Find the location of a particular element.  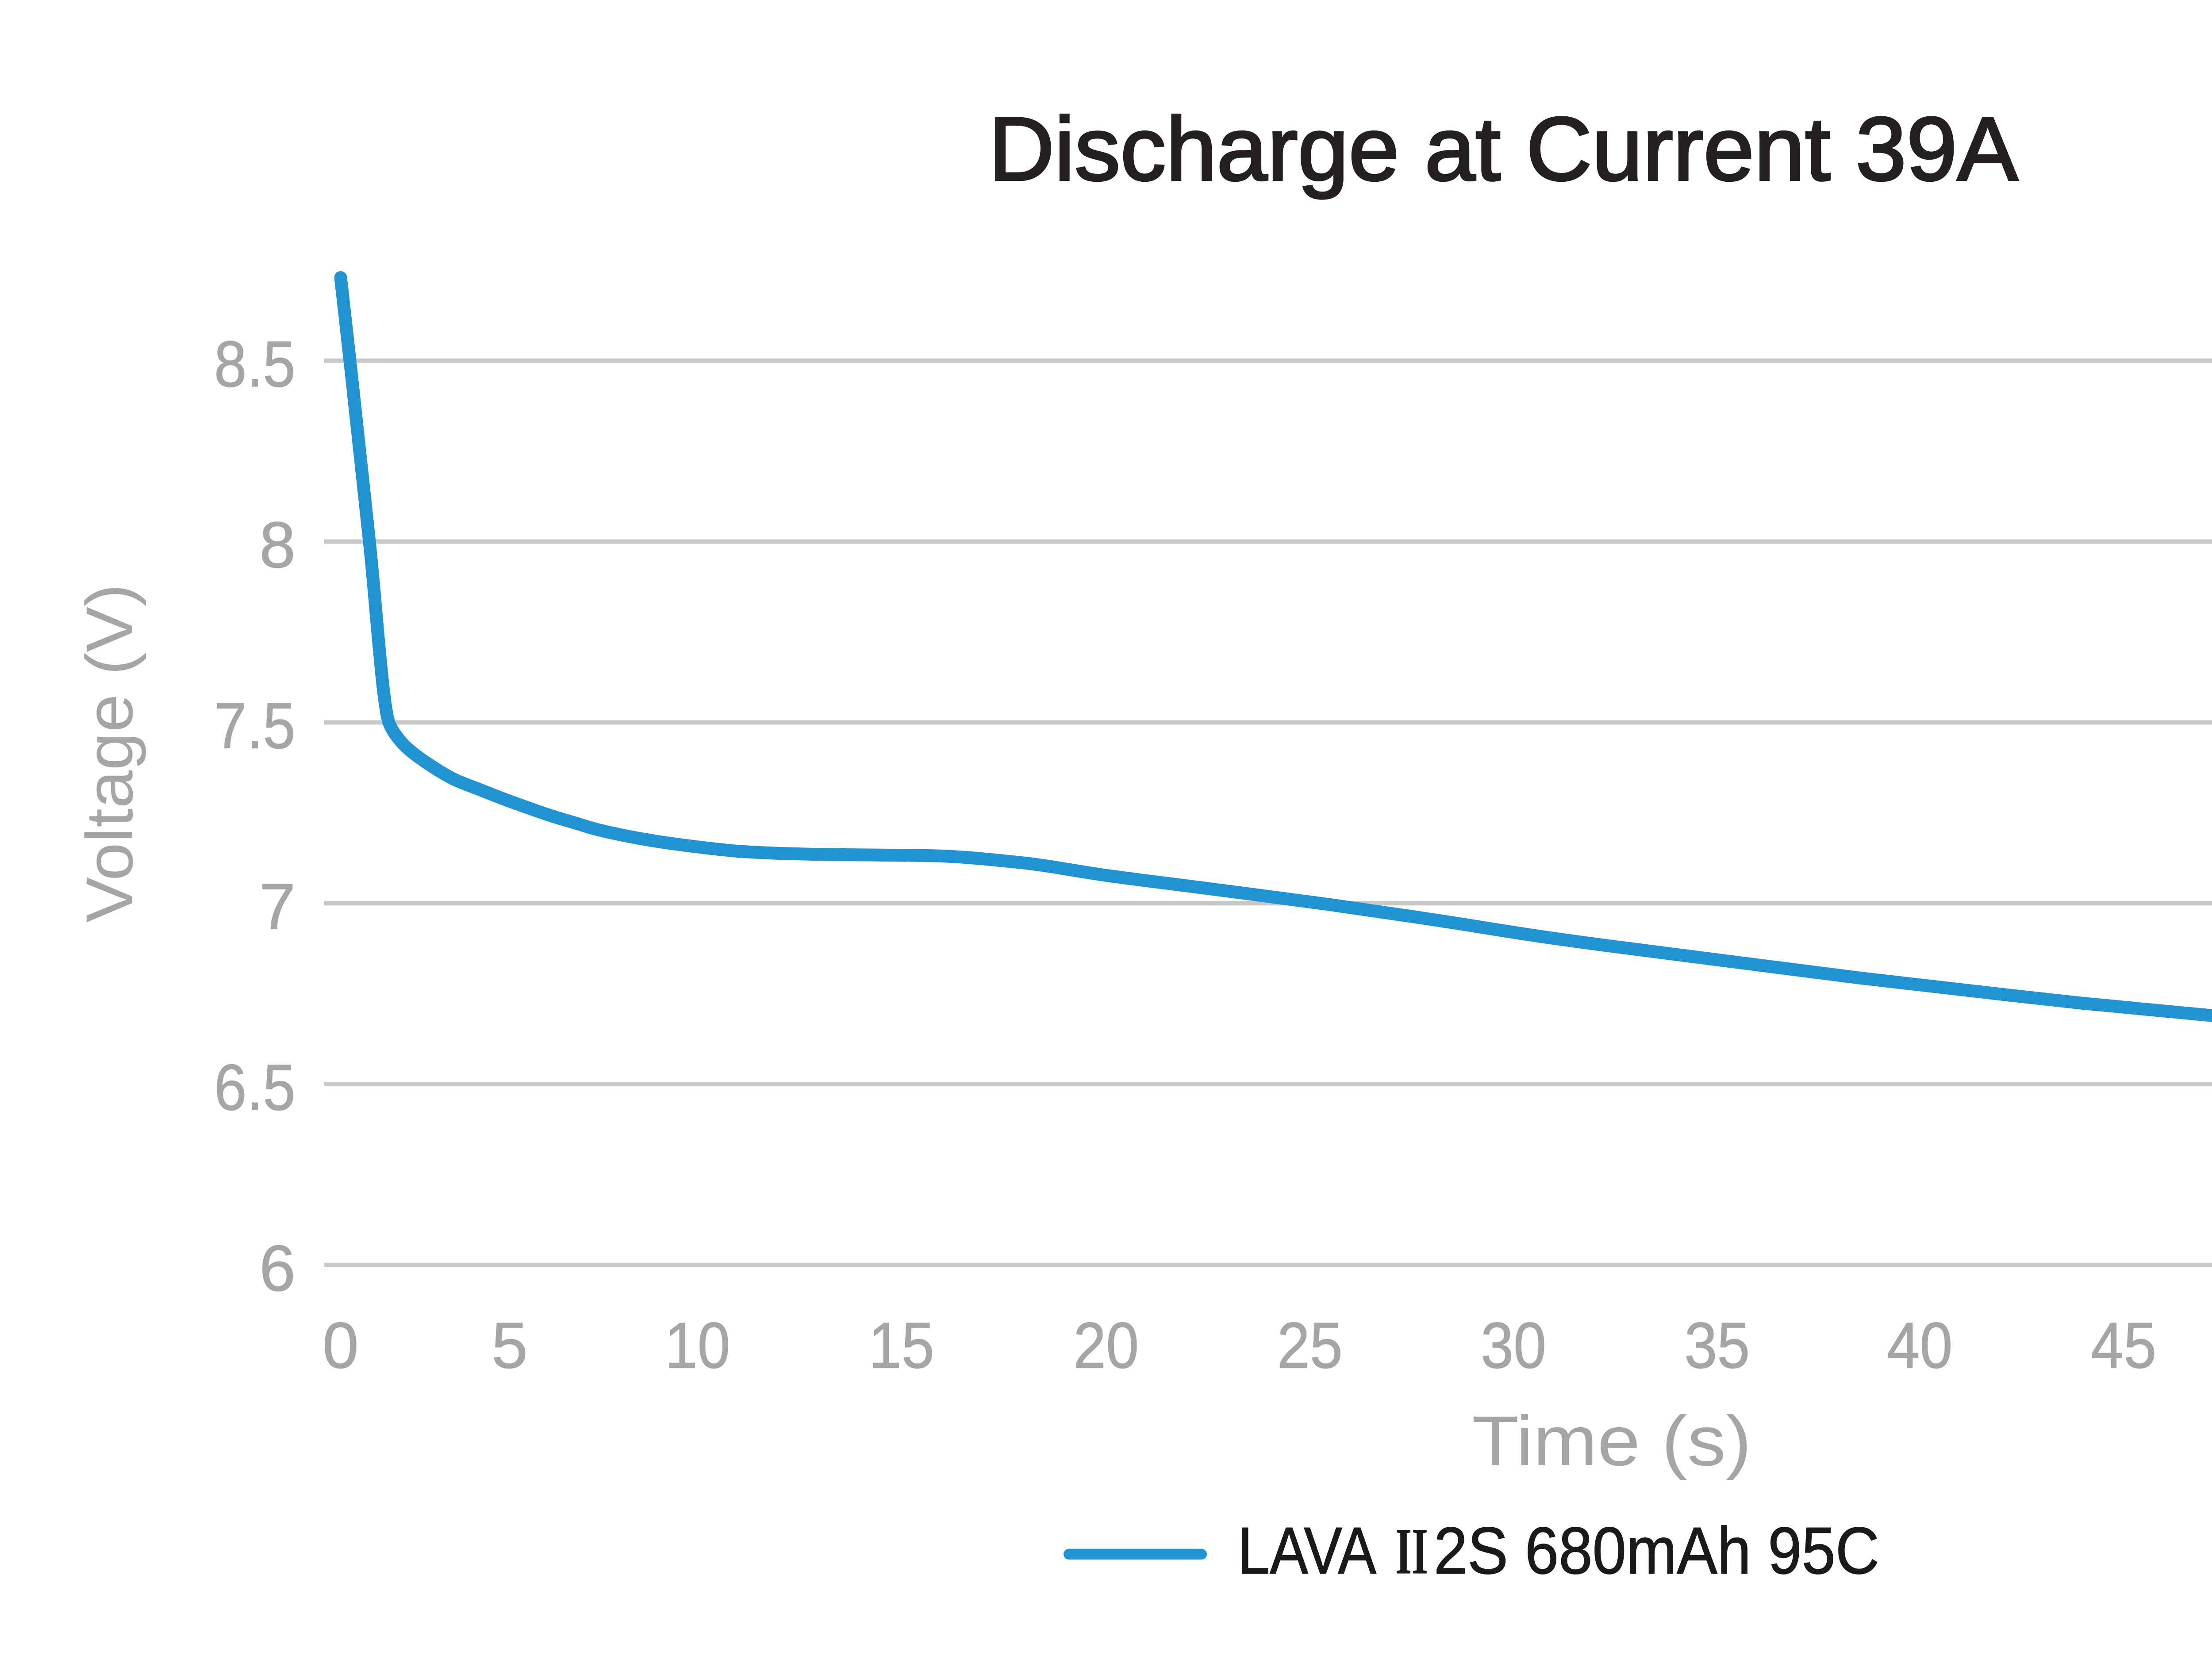

svg-text: Time (s) is located at coordinates (1612, 1440).